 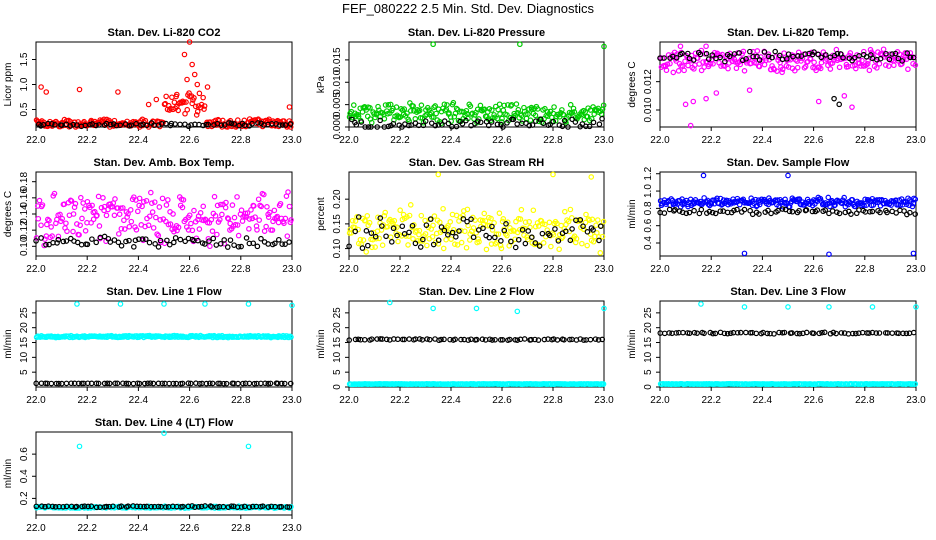 What do you see at coordinates (24, 230) in the screenshot?
I see `y-tick-label: 0.12` at bounding box center [24, 230].